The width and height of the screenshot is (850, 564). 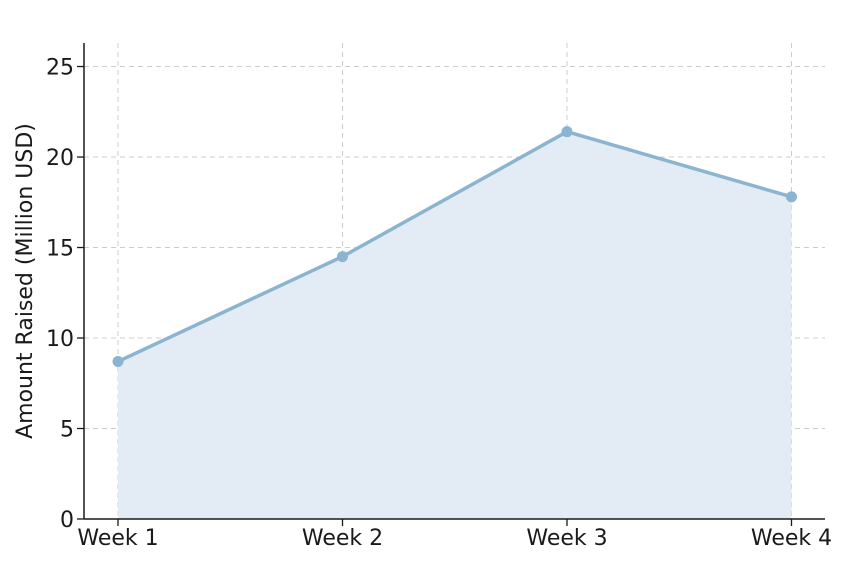 What do you see at coordinates (60, 339) in the screenshot?
I see `y-tick-label: 10` at bounding box center [60, 339].